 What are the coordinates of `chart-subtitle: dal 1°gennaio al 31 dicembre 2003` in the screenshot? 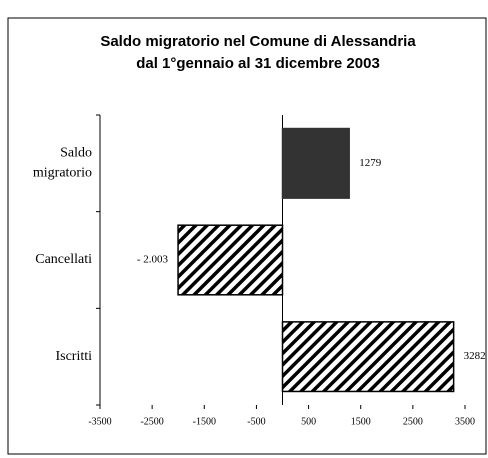 It's located at (258, 63).